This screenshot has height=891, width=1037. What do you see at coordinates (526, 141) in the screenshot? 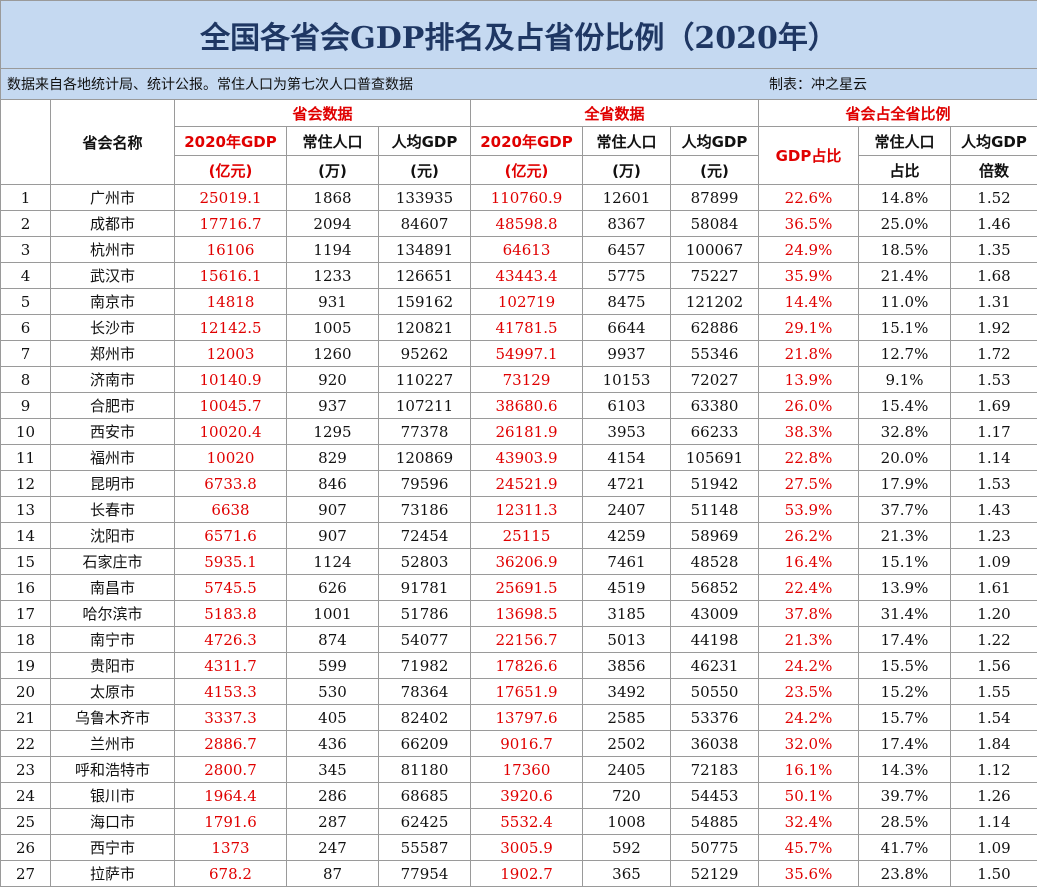
I see `prov-gdp-header: 2020年GDP` at bounding box center [526, 141].